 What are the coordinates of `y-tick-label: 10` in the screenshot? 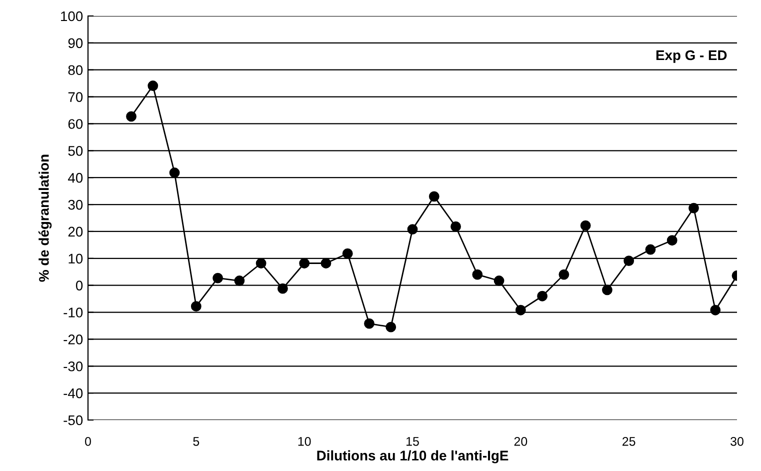 It's located at (75, 259).